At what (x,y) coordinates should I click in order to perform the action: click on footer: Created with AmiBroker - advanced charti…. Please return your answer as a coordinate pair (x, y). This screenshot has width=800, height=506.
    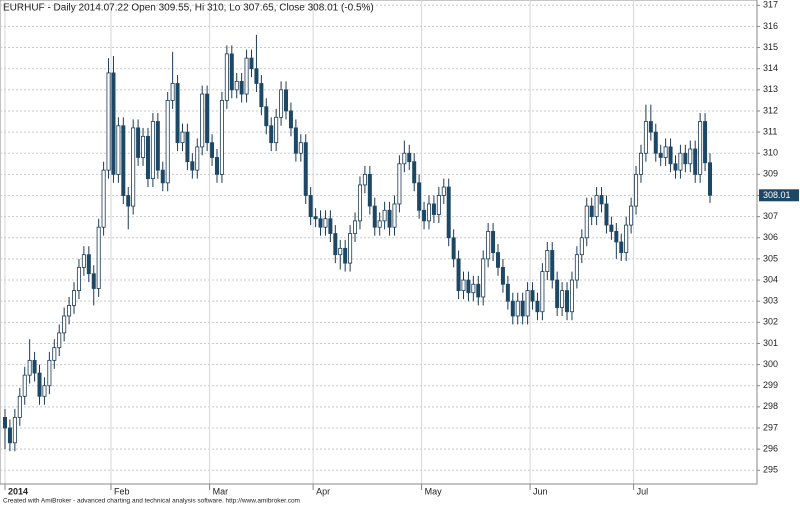
    Looking at the image, I should click on (151, 501).